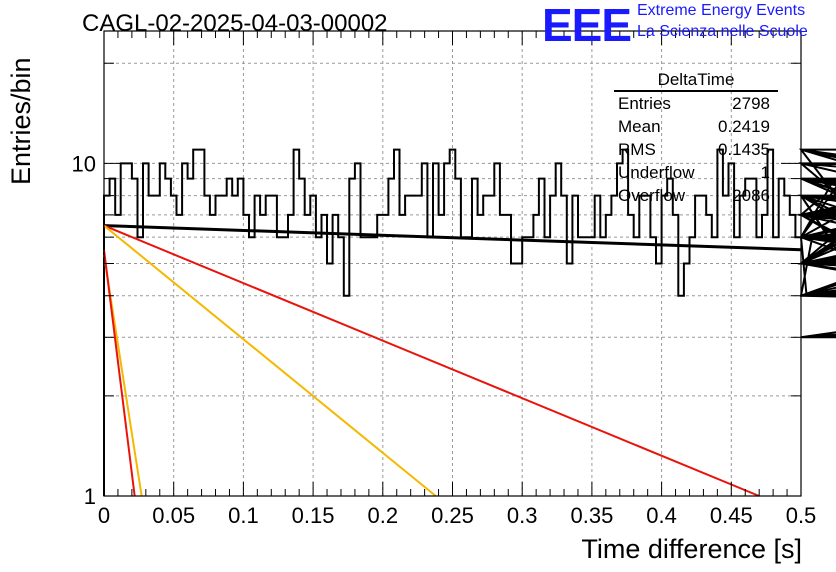 This screenshot has width=836, height=572. I want to click on stats-value: 1, so click(765, 172).